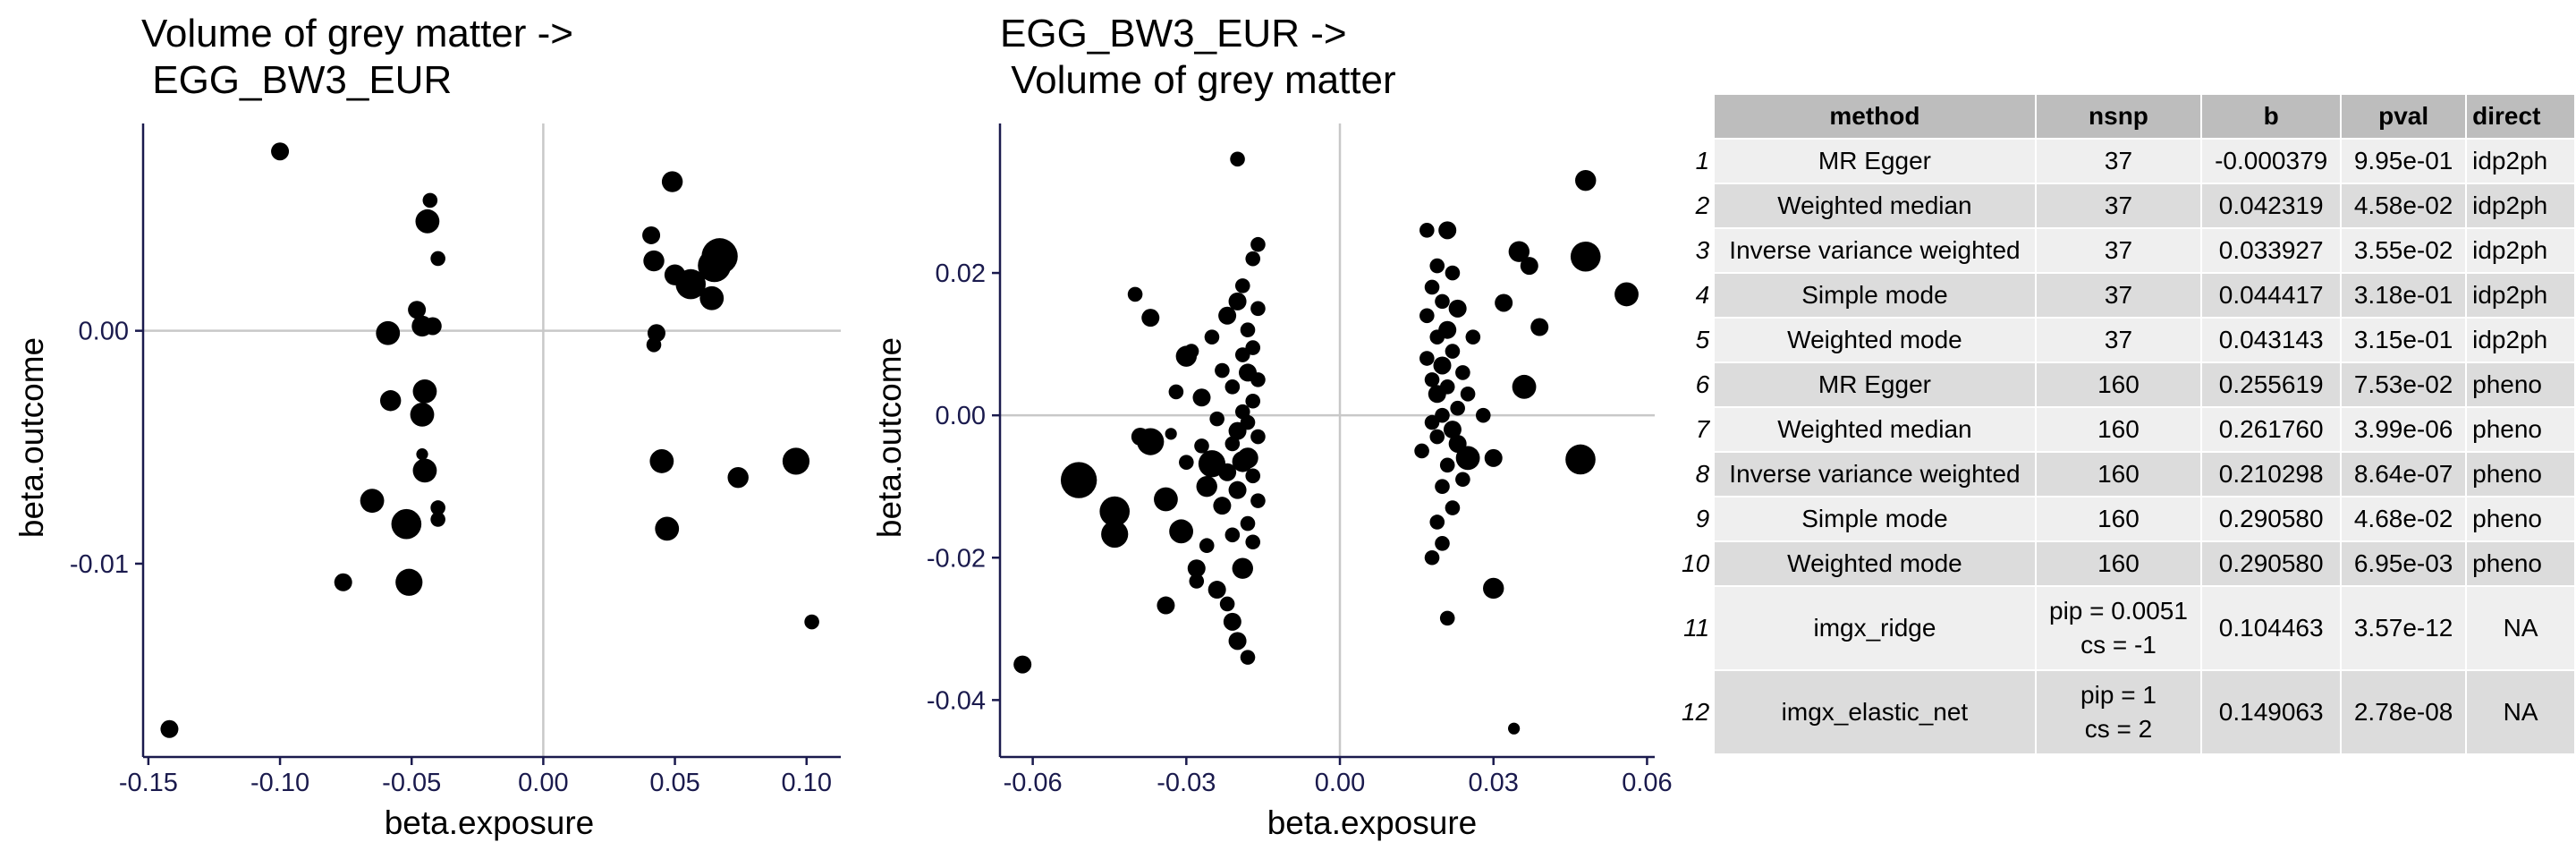 This screenshot has height=859, width=2576. I want to click on cell-nsnp-pip: pip = 1, so click(2118, 695).